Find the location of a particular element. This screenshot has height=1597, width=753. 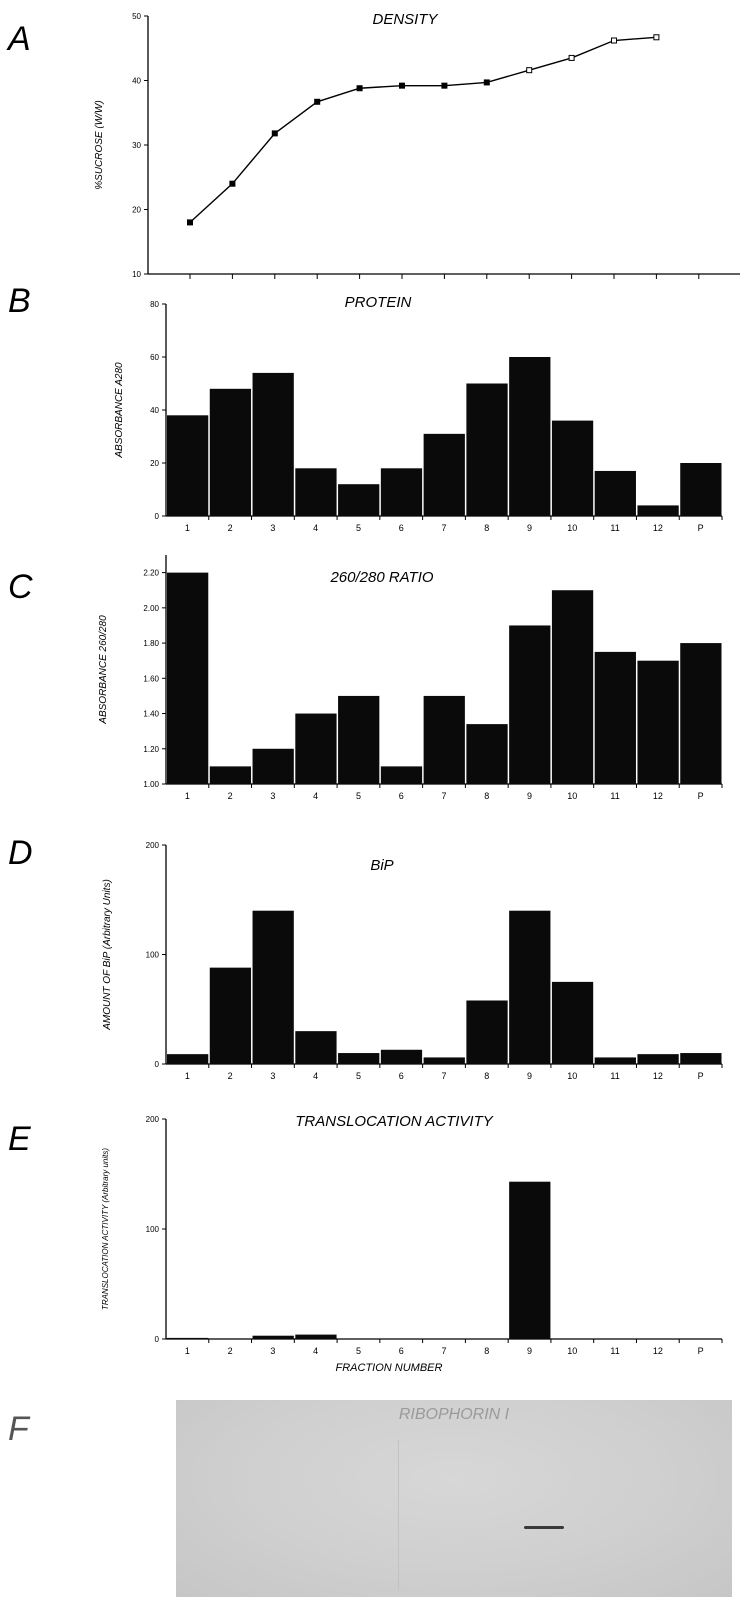

y-tick-label: 60 is located at coordinates (154, 357).